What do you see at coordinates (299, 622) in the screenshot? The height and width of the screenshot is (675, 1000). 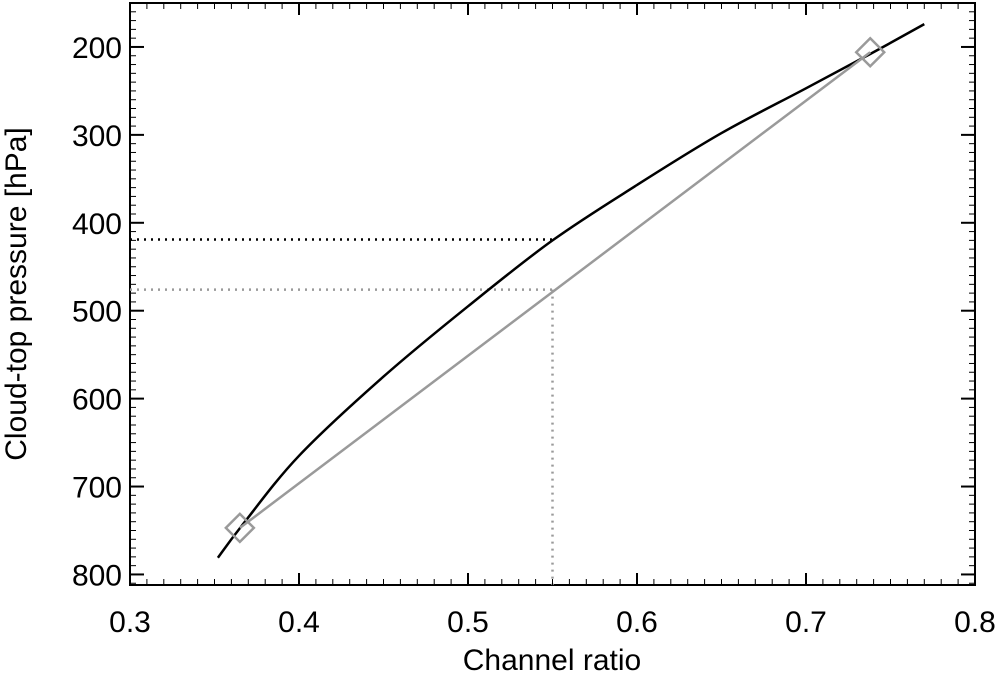 I see `x-tick-label: 0.4` at bounding box center [299, 622].